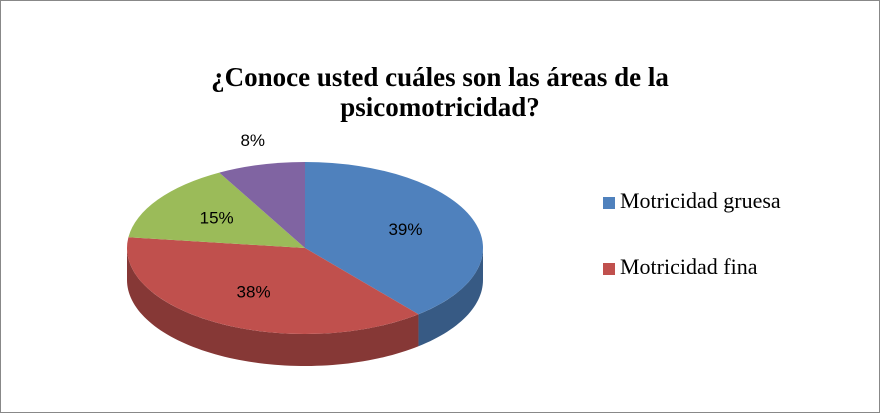 The image size is (880, 413). I want to click on data-label: 38%, so click(254, 292).